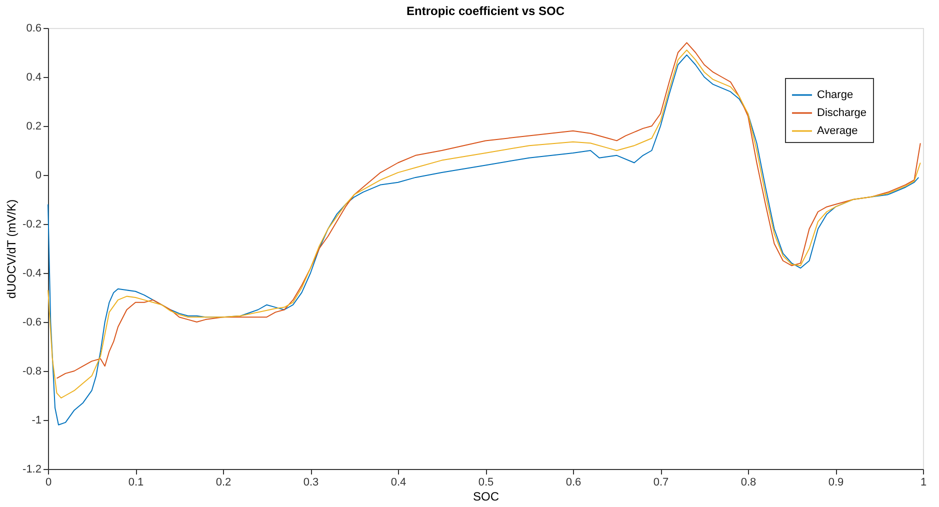 The width and height of the screenshot is (939, 507). I want to click on x-tick-label: 0.3, so click(311, 482).